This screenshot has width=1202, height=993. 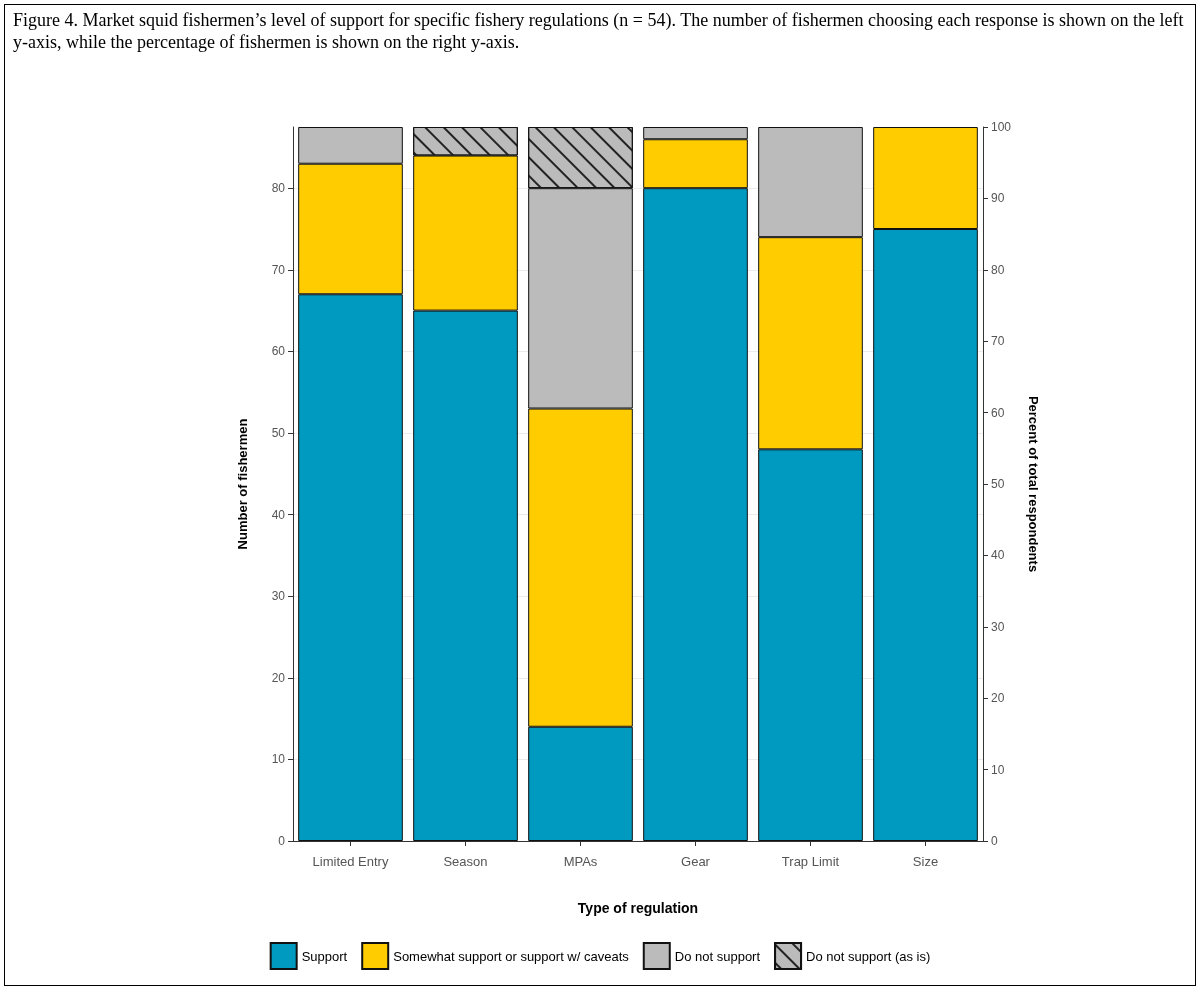 I want to click on y2-tick-label: 90, so click(x=998, y=198).